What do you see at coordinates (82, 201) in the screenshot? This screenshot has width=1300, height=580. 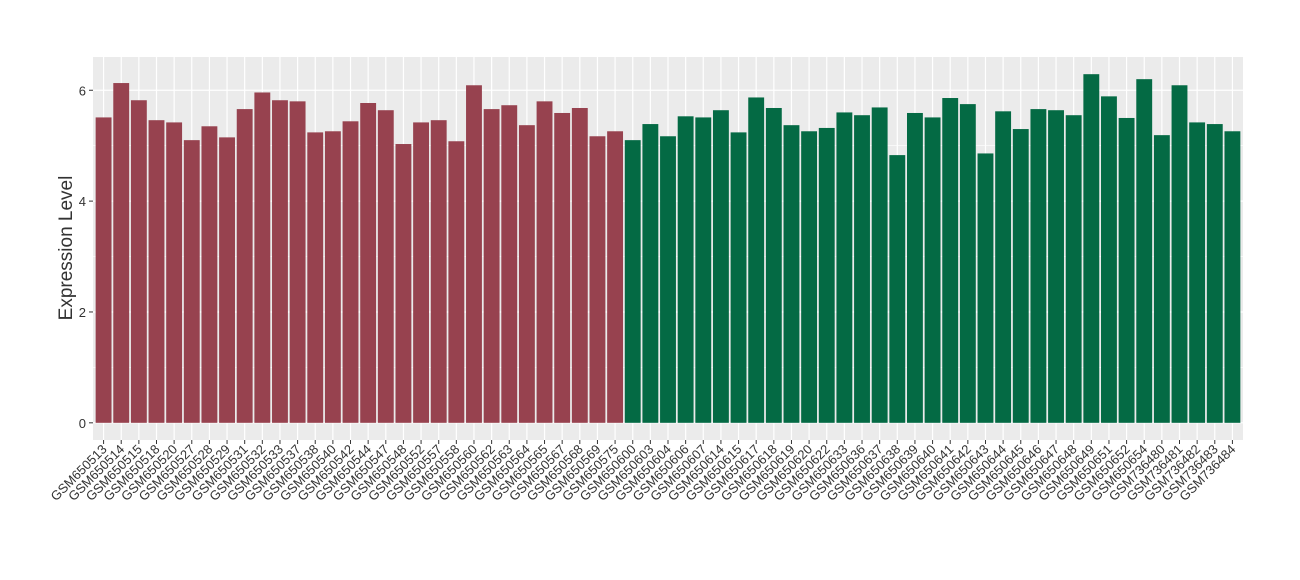 I see `y-tick-label: 4` at bounding box center [82, 201].